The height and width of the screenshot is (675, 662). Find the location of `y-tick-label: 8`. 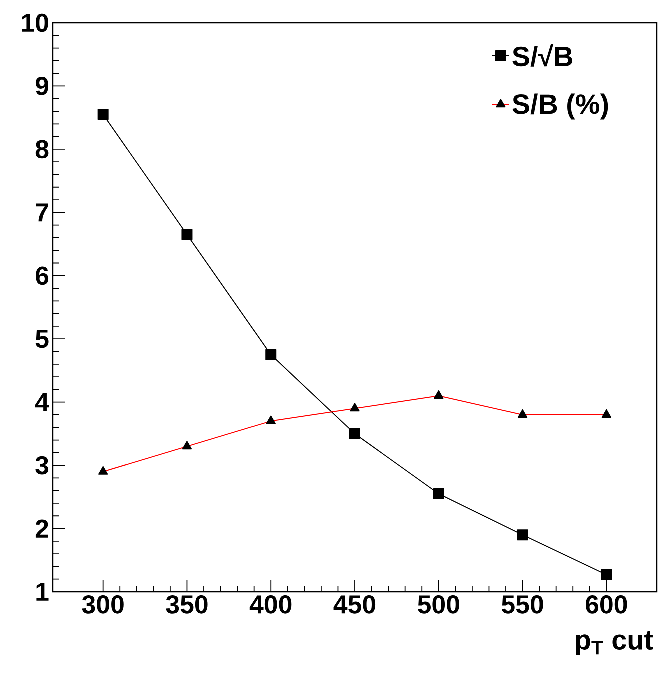

y-tick-label: 8 is located at coordinates (42, 149).